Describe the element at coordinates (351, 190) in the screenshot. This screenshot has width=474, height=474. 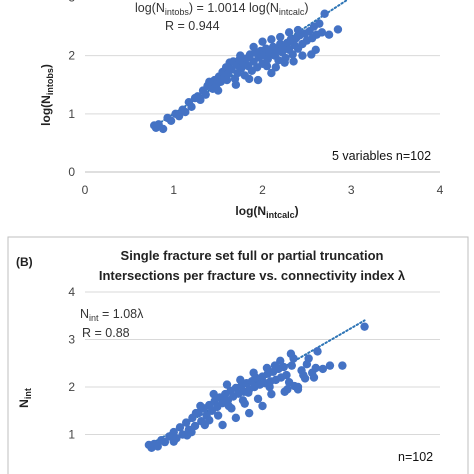
I see `x-tick-label: 3` at that location.